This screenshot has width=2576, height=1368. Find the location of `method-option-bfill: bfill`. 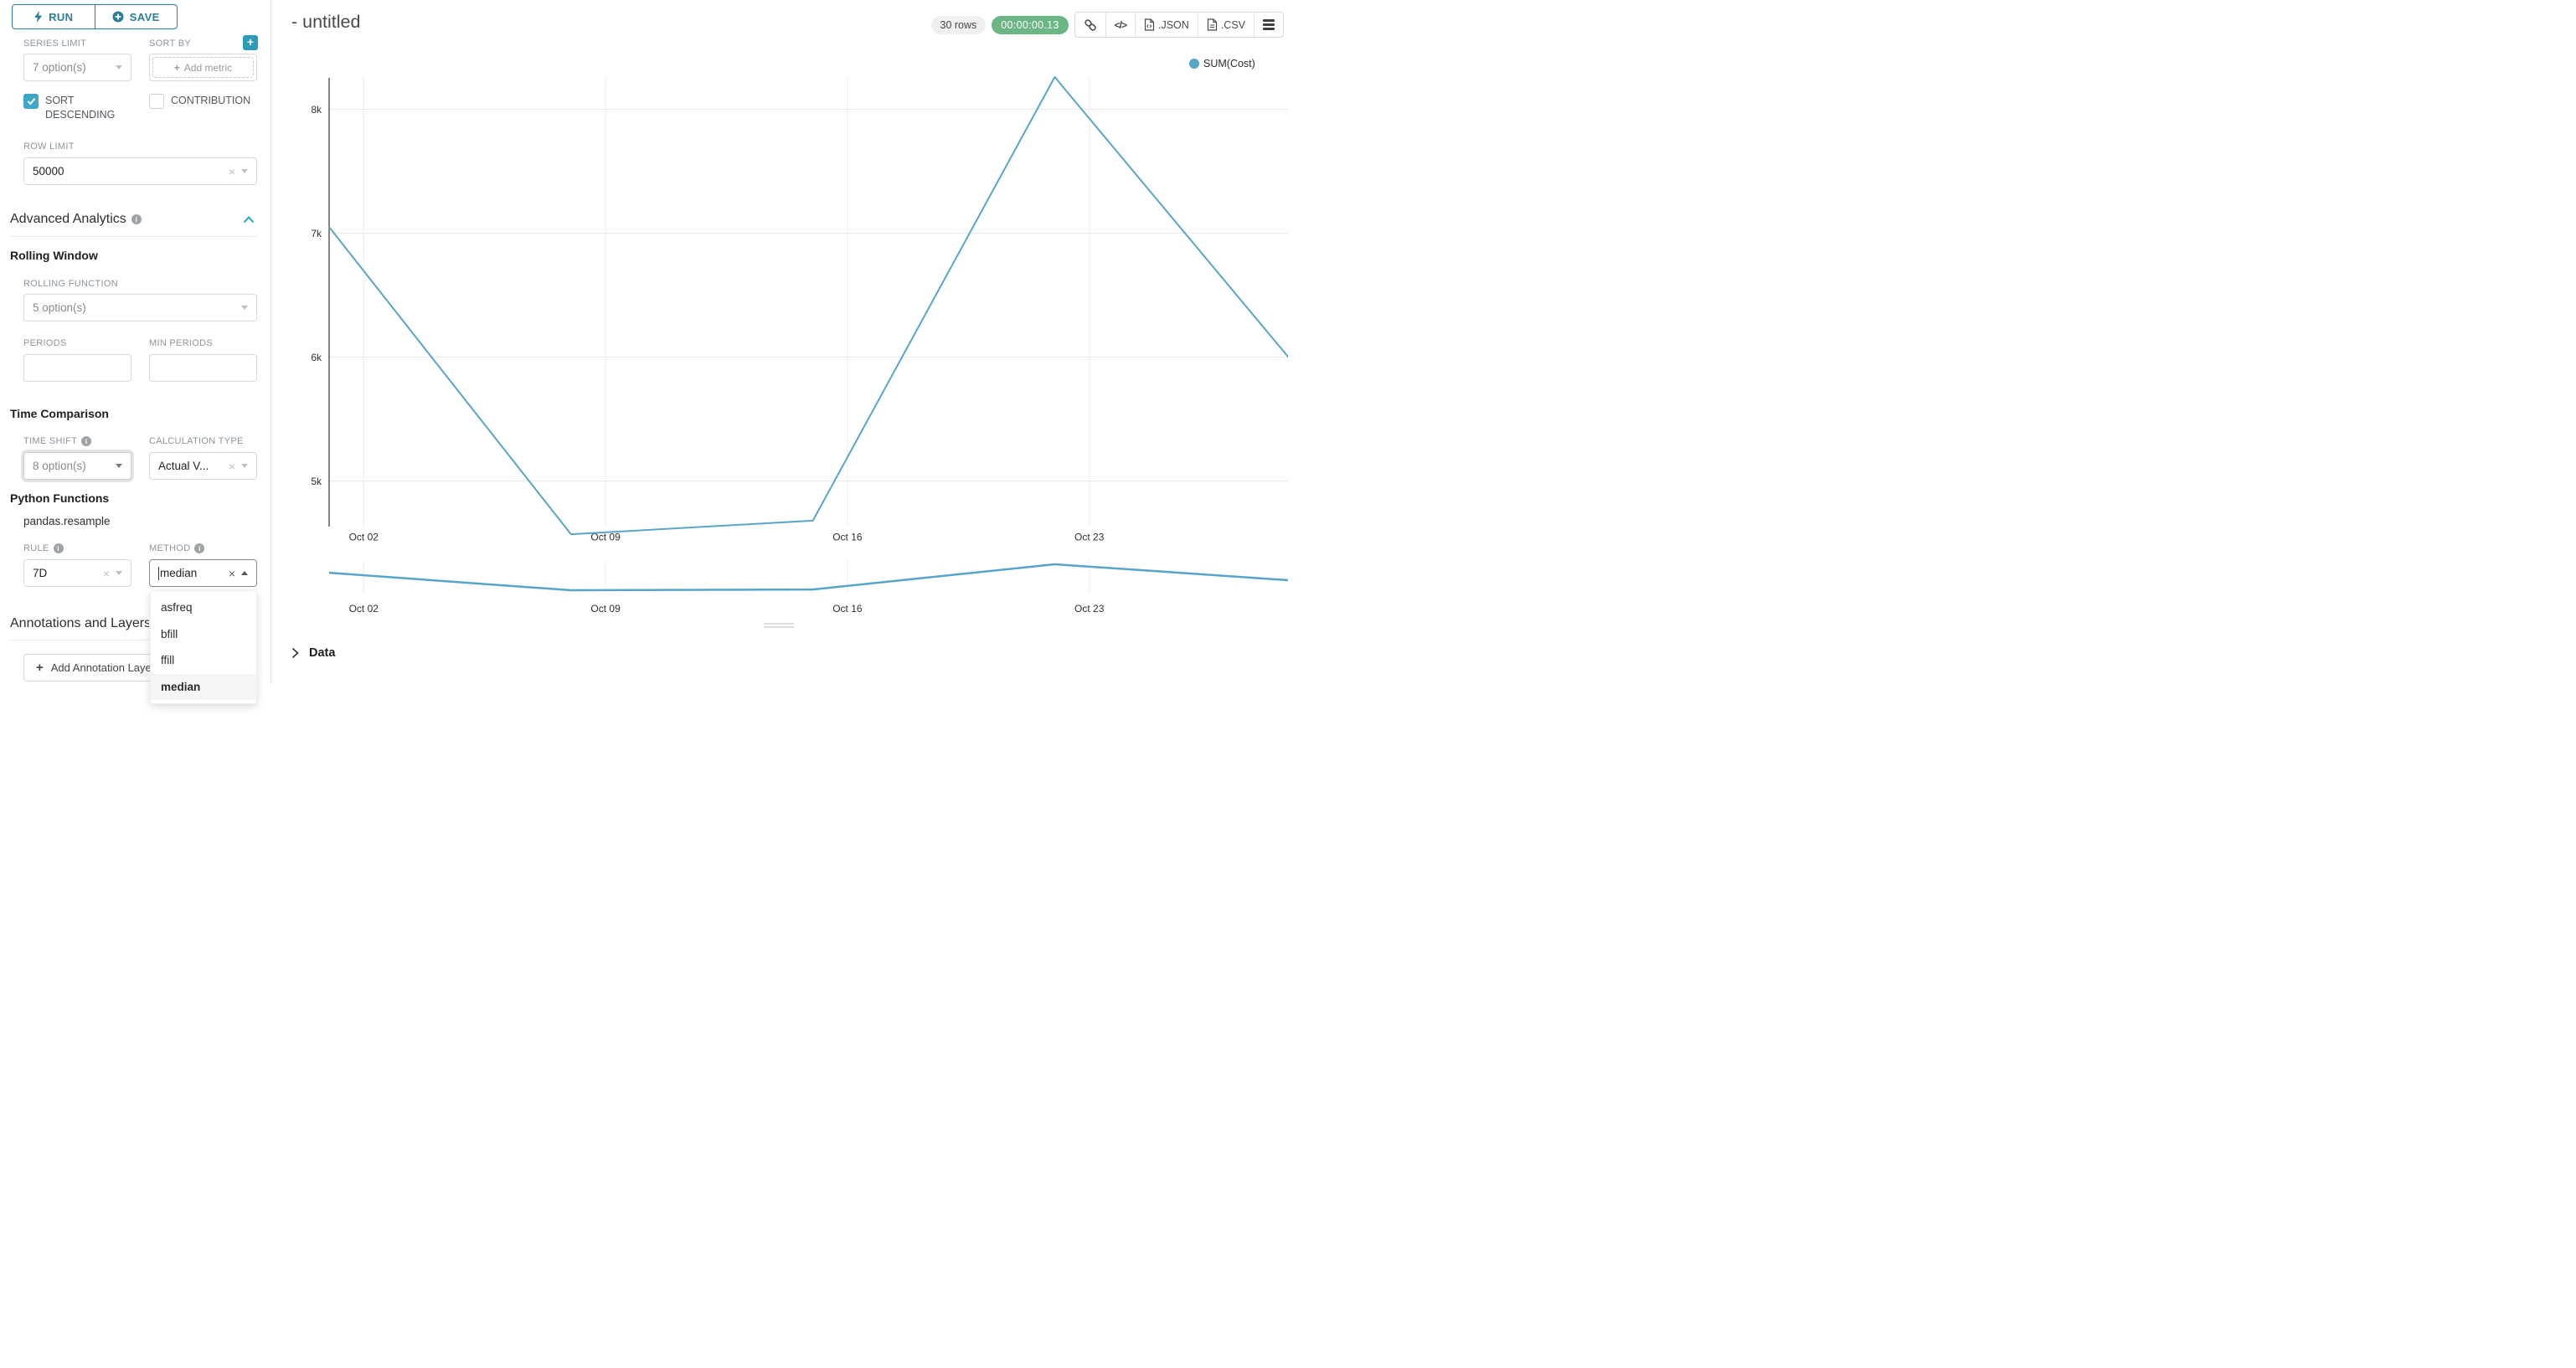

method-option-bfill: bfill is located at coordinates (169, 633).